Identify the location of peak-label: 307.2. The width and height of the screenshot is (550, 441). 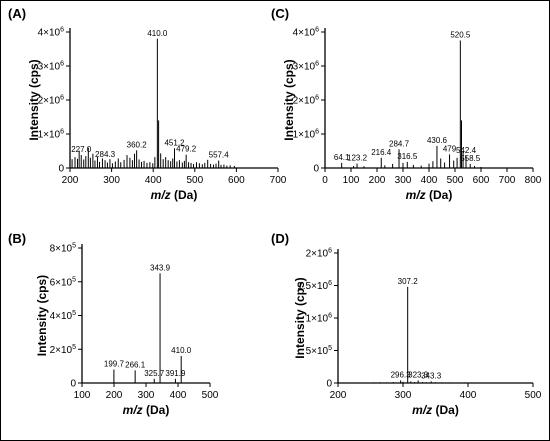
(408, 281).